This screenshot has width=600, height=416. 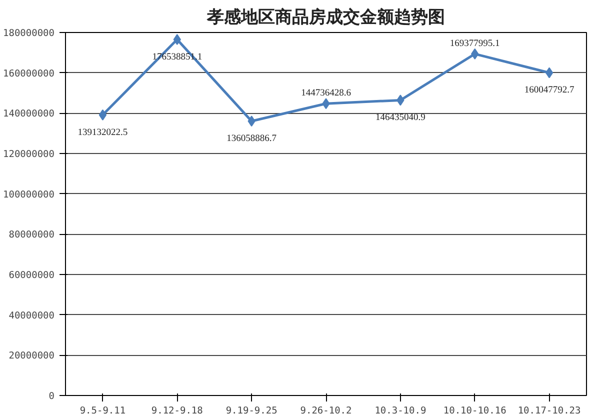 I want to click on x-tick-label: 9.19-9.25, so click(x=252, y=411).